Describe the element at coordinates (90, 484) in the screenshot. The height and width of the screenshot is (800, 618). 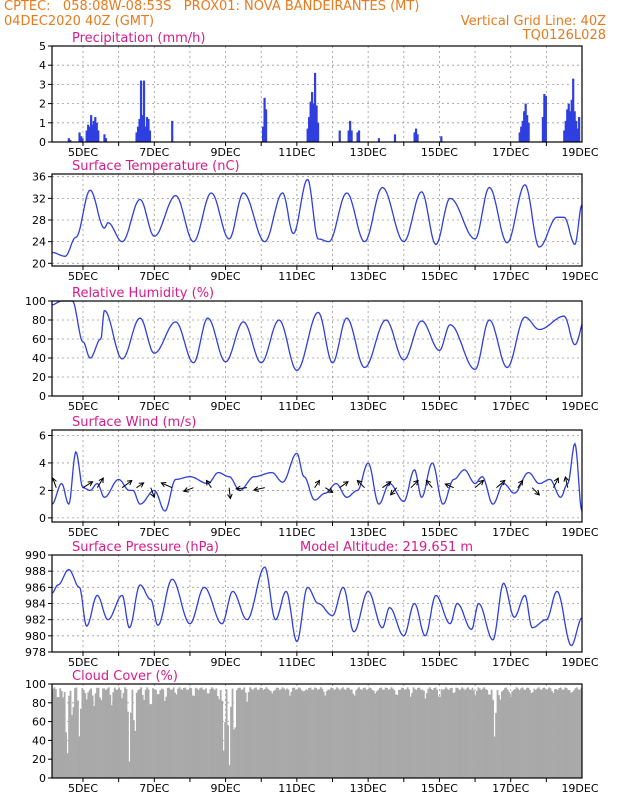
I see `wind-vector-head` at that location.